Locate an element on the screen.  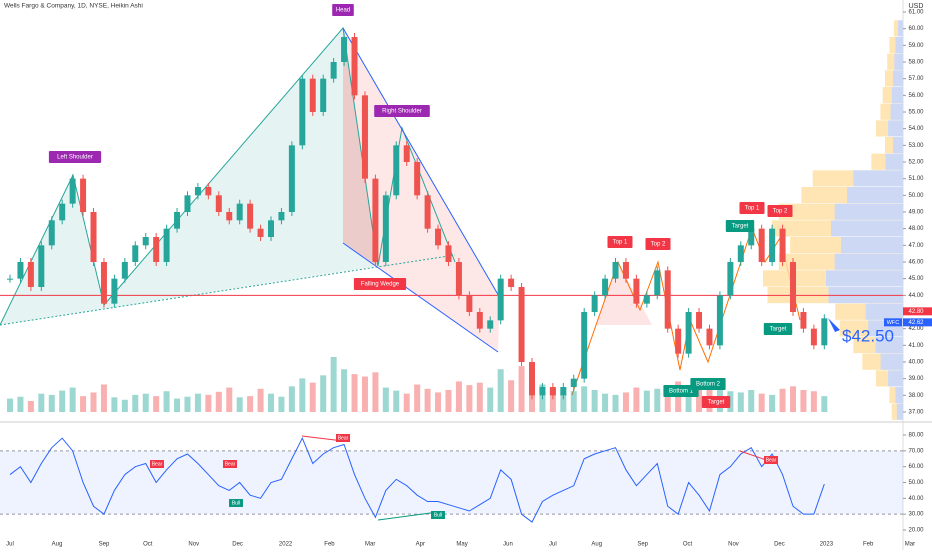
pattern-fill is located at coordinates (624, 293).